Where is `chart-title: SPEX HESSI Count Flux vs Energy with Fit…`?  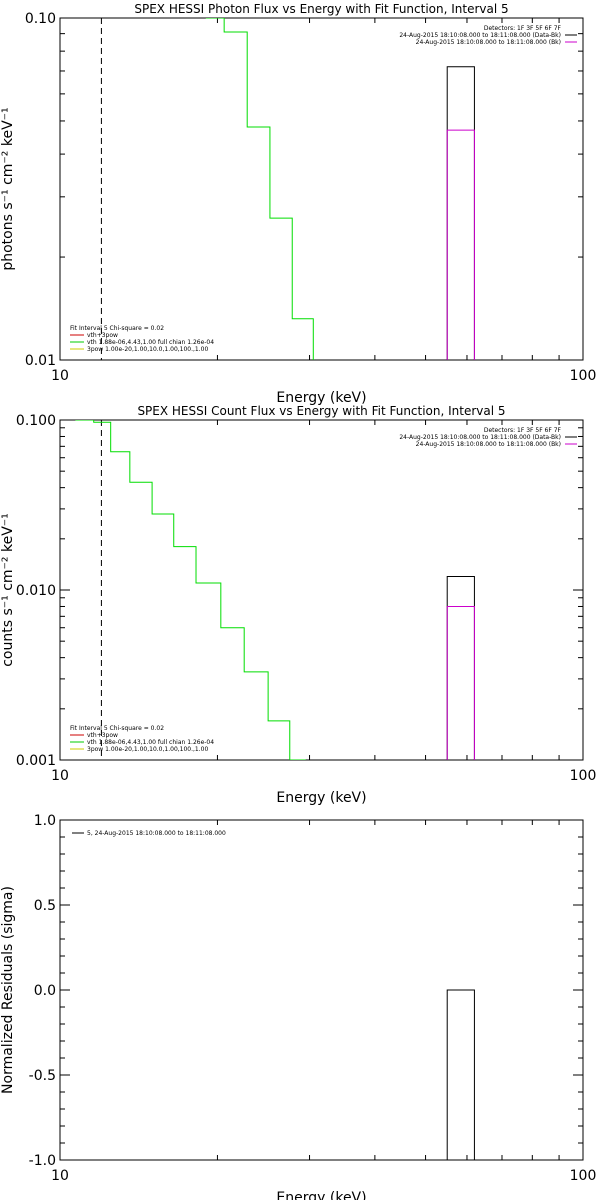 chart-title: SPEX HESSI Count Flux vs Energy with Fit… is located at coordinates (321, 411).